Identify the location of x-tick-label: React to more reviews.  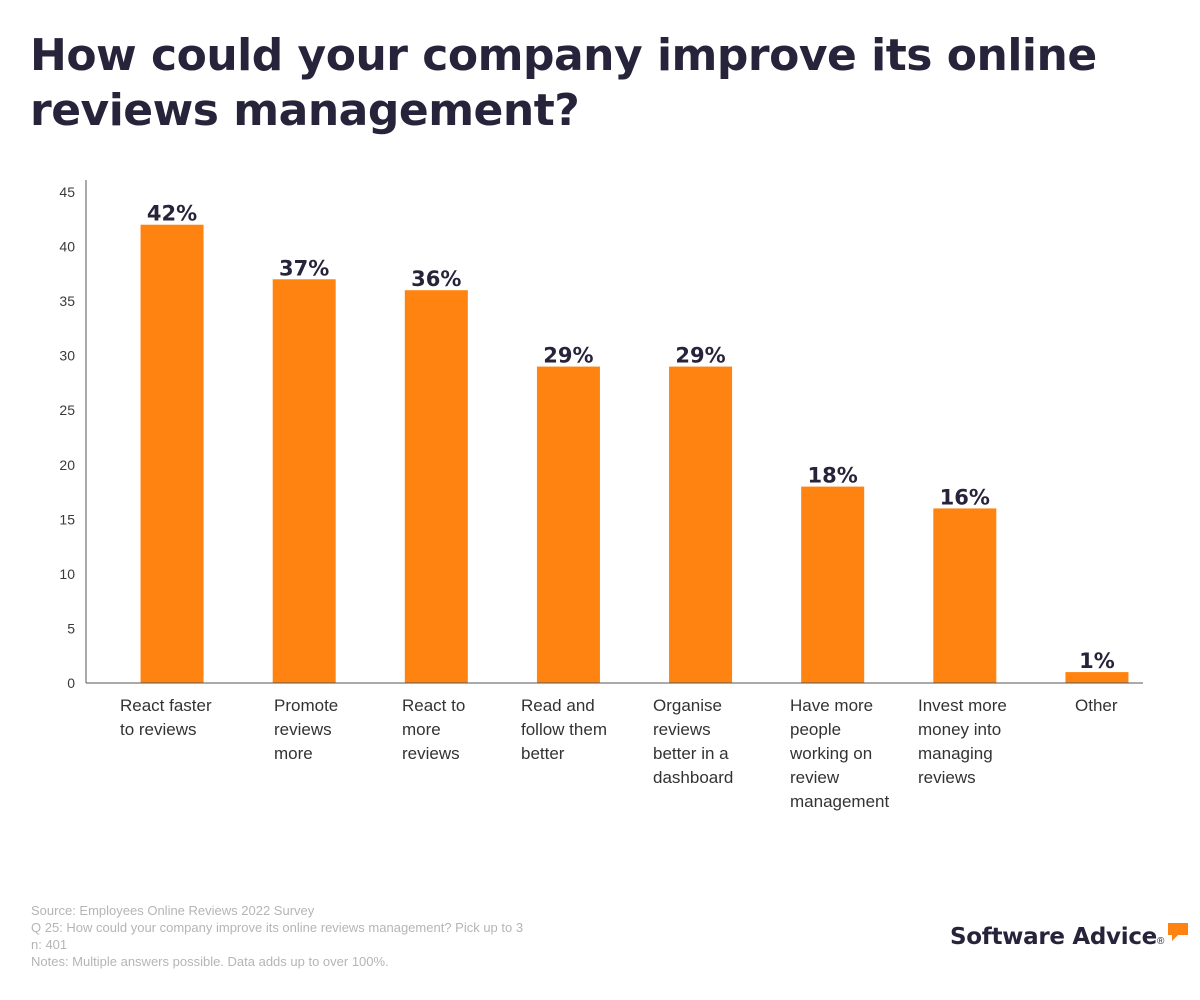
(433, 729).